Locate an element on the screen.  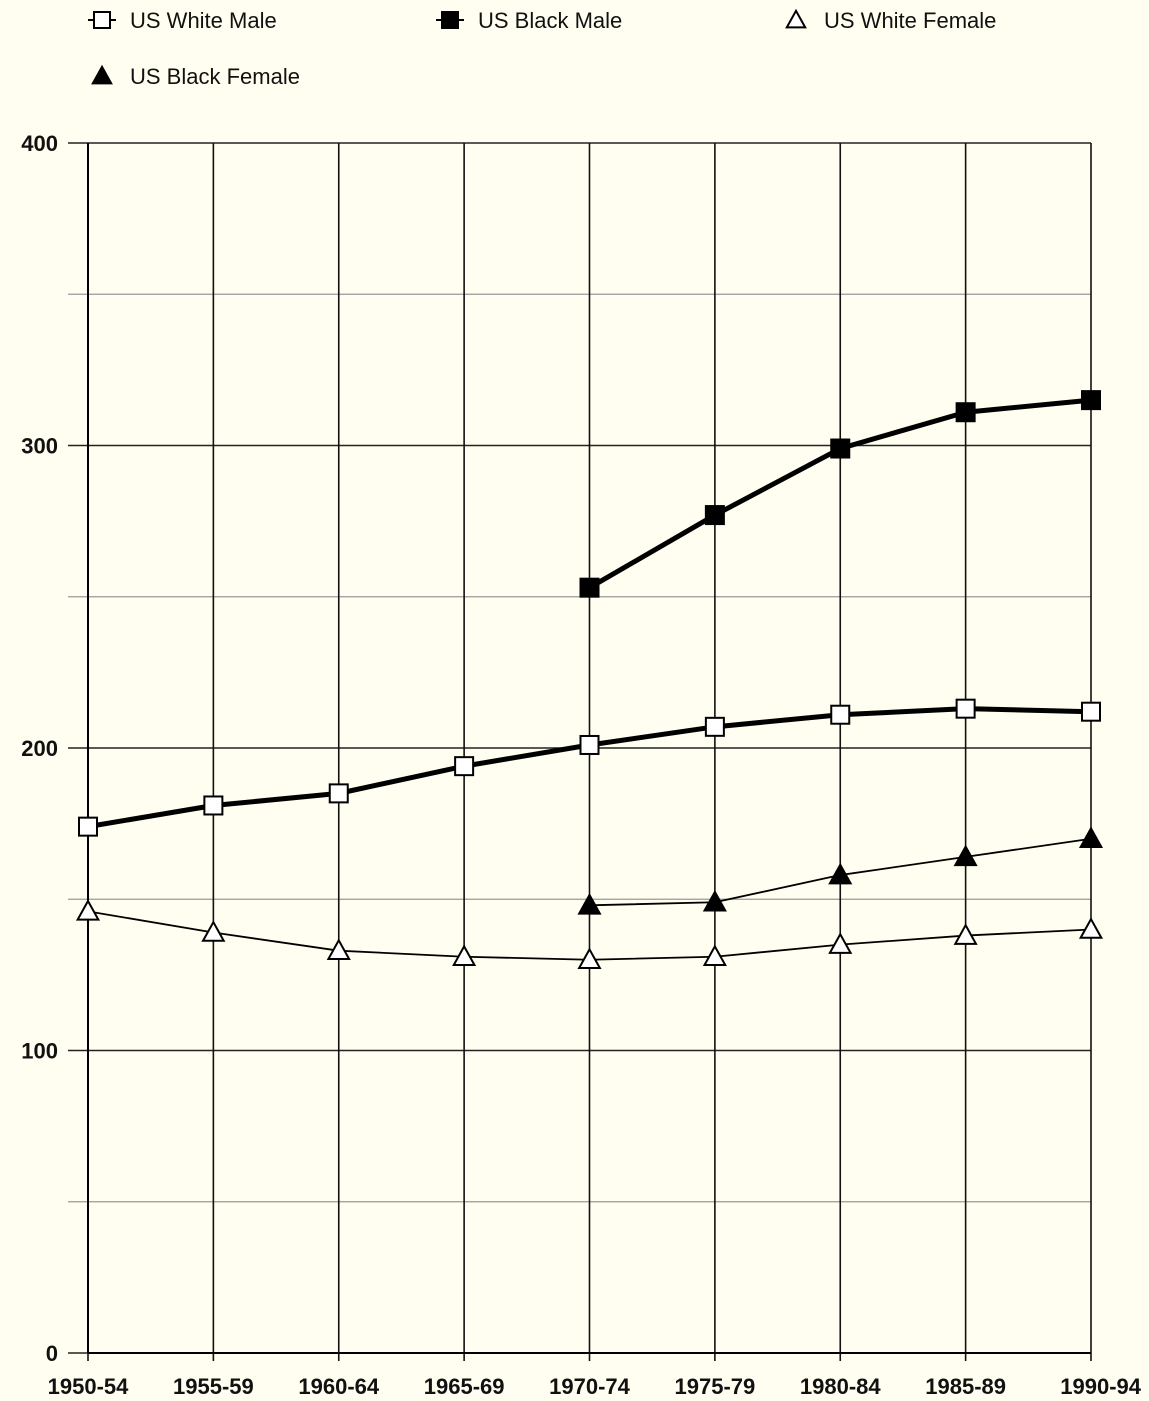
series-us-black-female is located at coordinates (840, 870).